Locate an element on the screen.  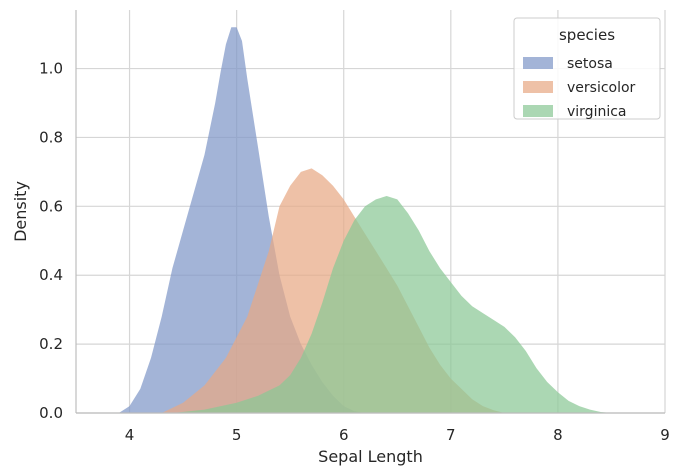
x-tick-label: 9 is located at coordinates (665, 435).